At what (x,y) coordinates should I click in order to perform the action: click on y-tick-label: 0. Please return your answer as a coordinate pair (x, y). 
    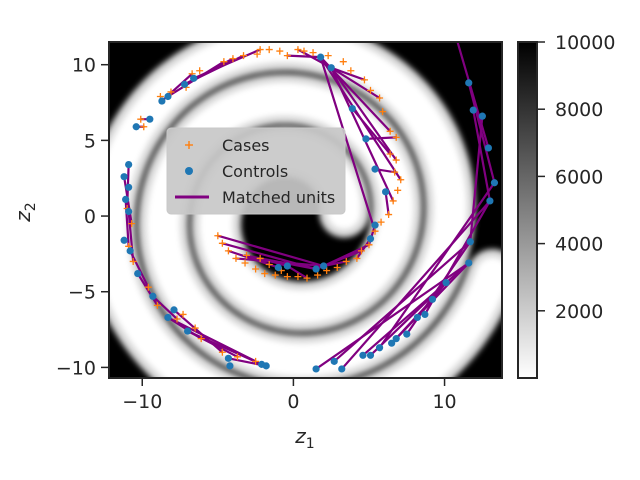
    Looking at the image, I should click on (90, 217).